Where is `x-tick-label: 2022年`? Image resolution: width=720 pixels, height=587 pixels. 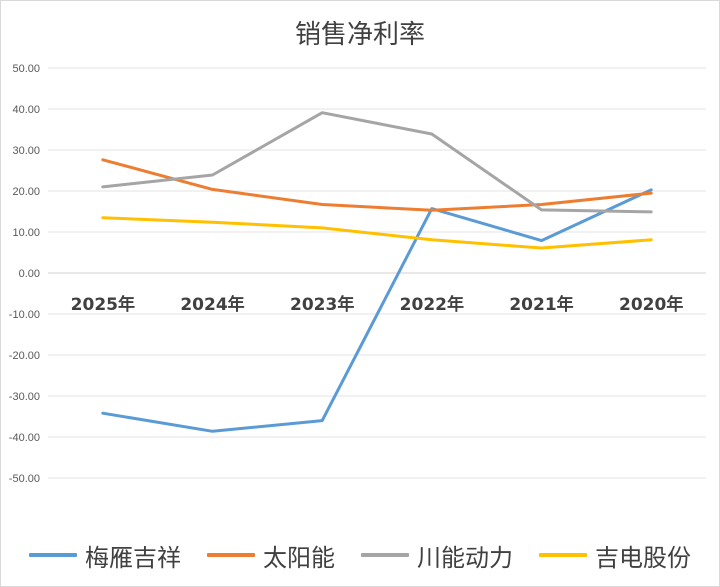
x-tick-label: 2022年 is located at coordinates (432, 304).